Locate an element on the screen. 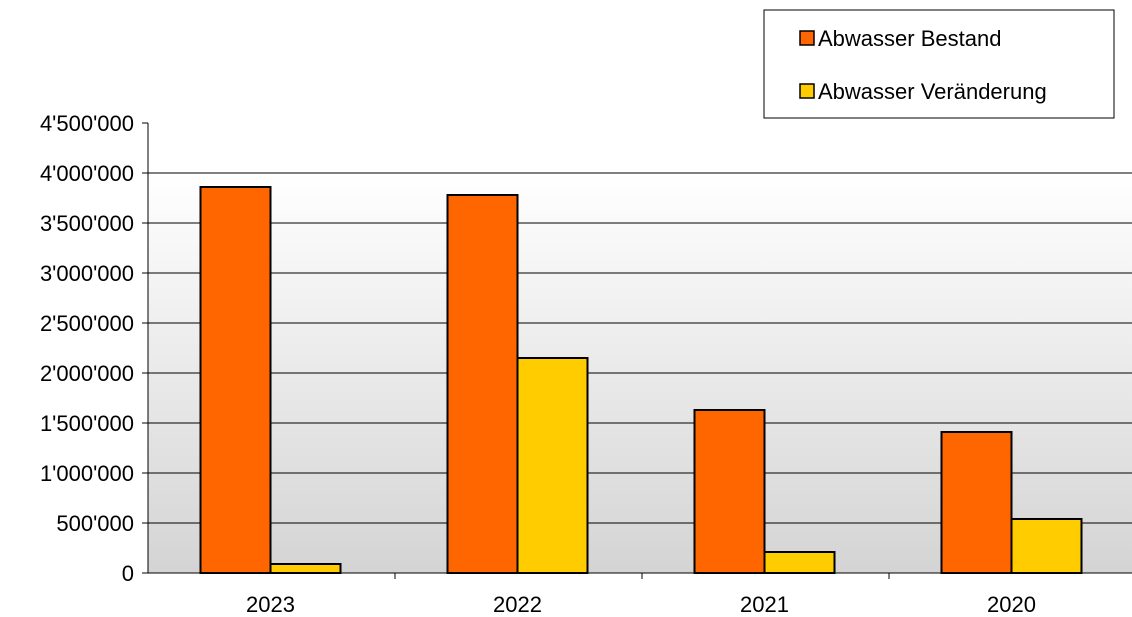  y-tick-label: 500'000 is located at coordinates (95, 523).